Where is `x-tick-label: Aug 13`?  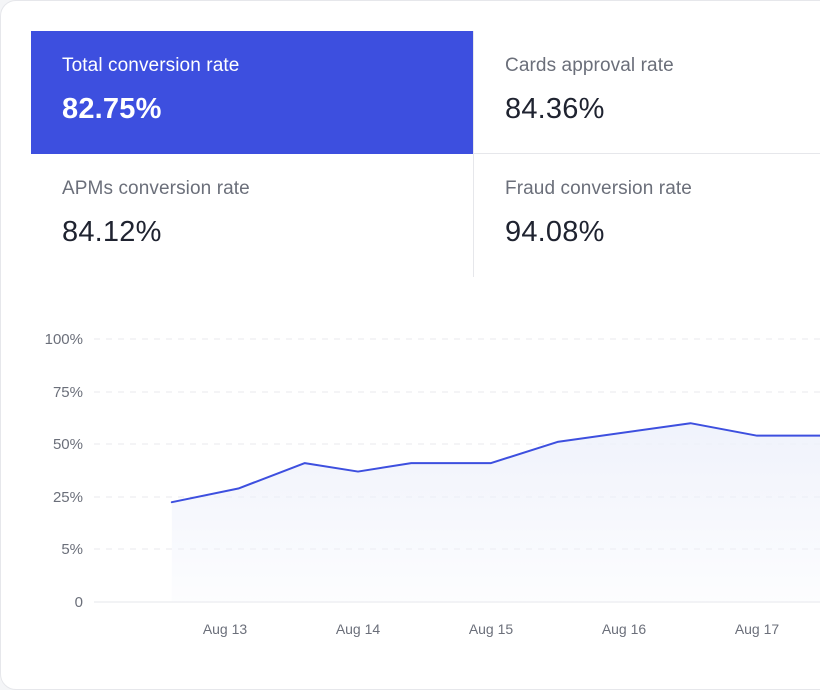
x-tick-label: Aug 13 is located at coordinates (225, 629).